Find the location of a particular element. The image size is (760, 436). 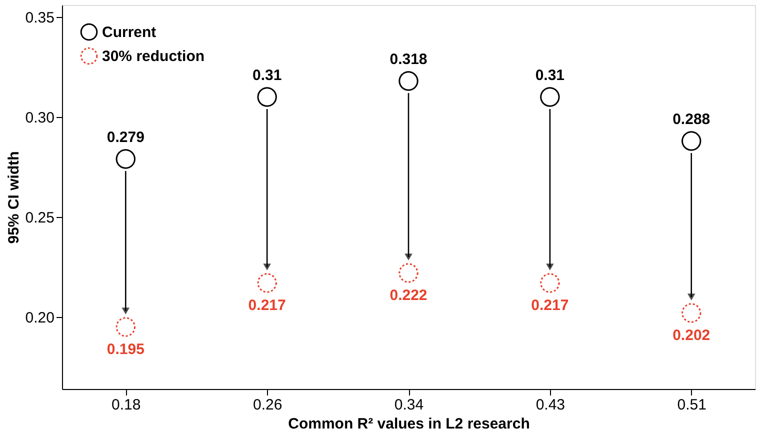

y-tick-label: 0.25 is located at coordinates (39, 218).